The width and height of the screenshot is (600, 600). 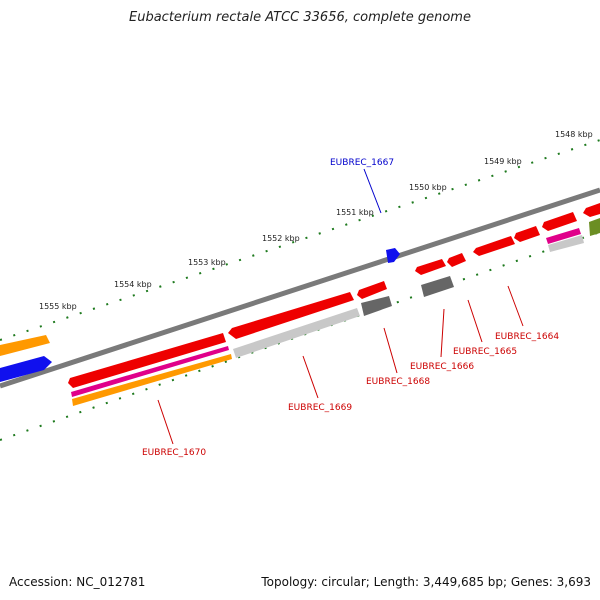 I want to click on gene-arrow-right1, so click(x=559, y=221).